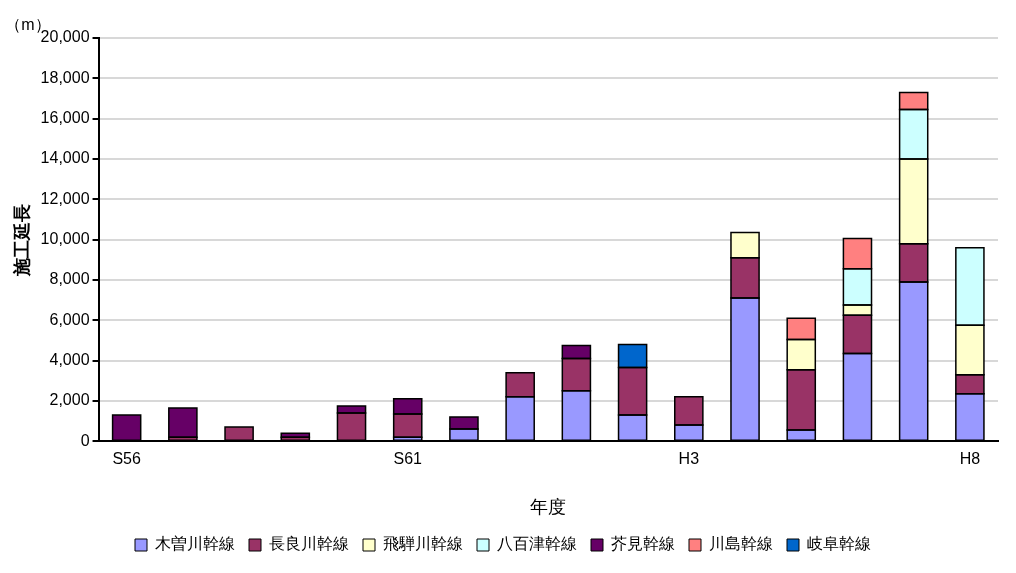 The height and width of the screenshot is (573, 1016). Describe the element at coordinates (408, 459) in the screenshot. I see `x-tick-label: S61` at that location.